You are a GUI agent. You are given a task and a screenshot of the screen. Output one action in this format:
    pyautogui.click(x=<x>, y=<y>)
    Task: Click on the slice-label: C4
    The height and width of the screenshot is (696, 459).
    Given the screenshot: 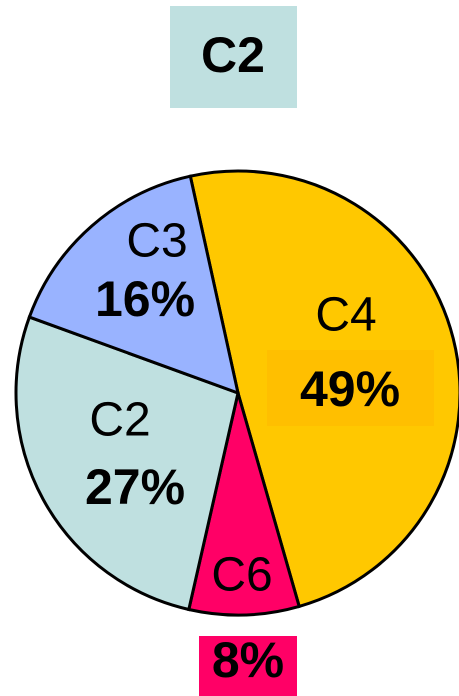 What is the action you would take?
    pyautogui.click(x=345, y=315)
    